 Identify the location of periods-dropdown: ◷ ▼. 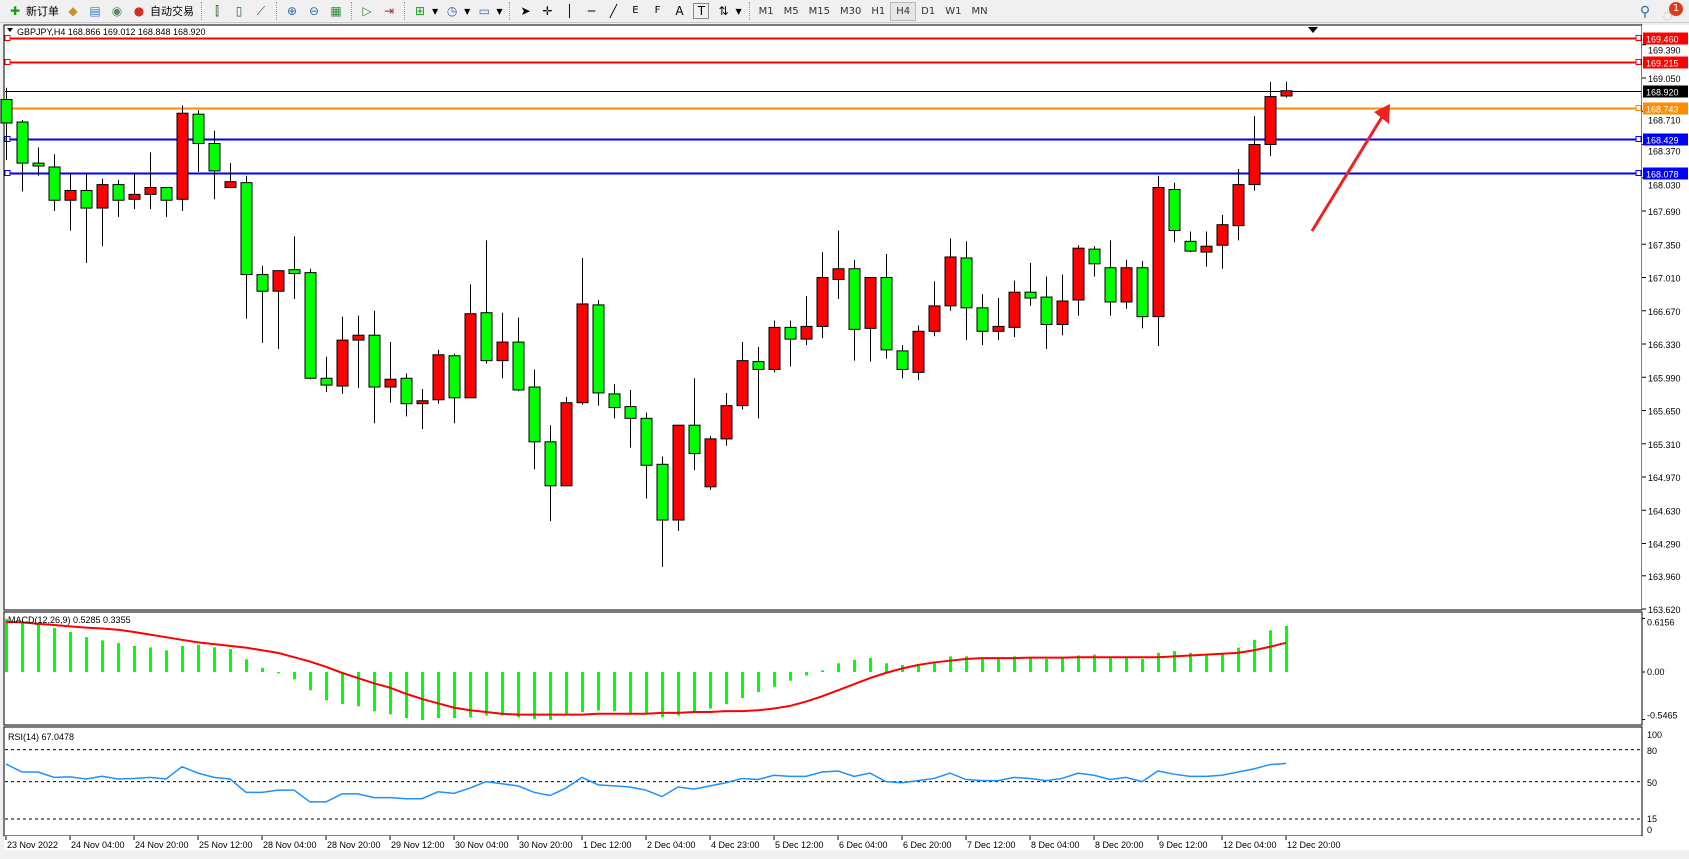
(457, 11).